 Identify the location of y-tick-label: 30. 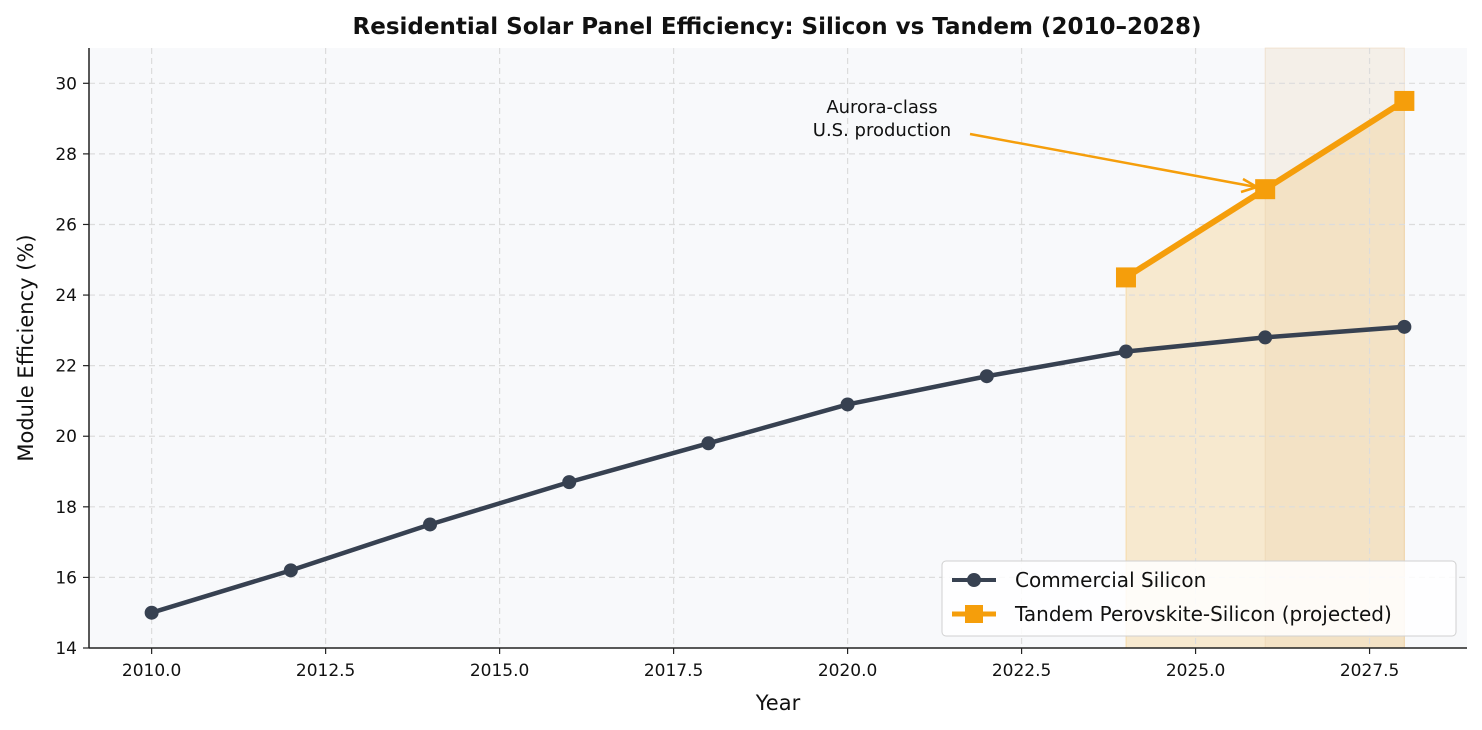
(66, 84).